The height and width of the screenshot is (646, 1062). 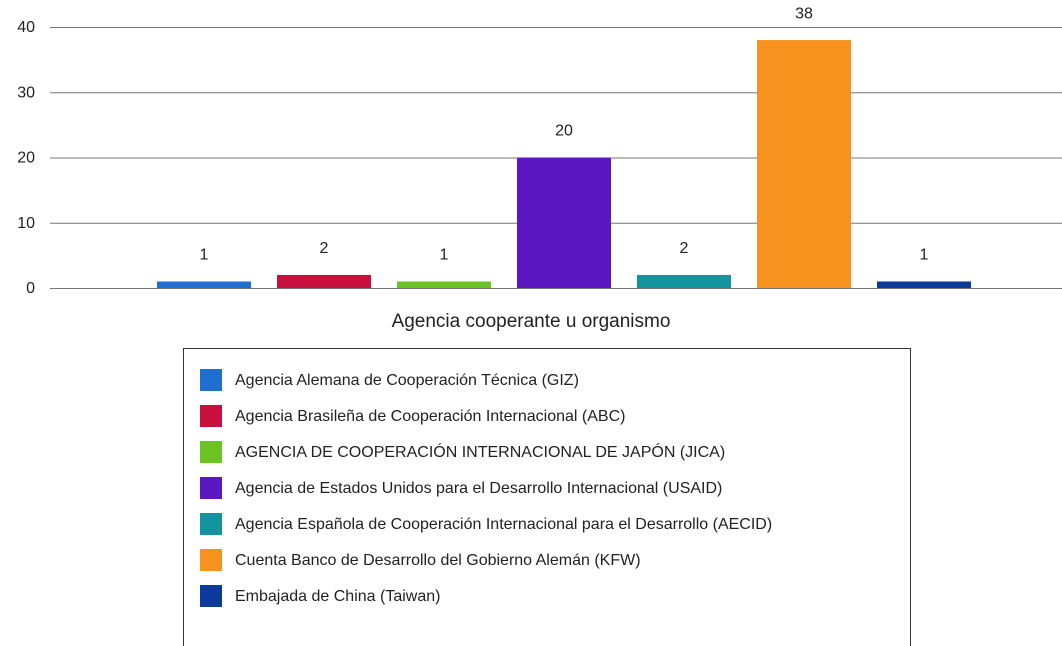 I want to click on y-tick-label: 30, so click(x=26, y=92).